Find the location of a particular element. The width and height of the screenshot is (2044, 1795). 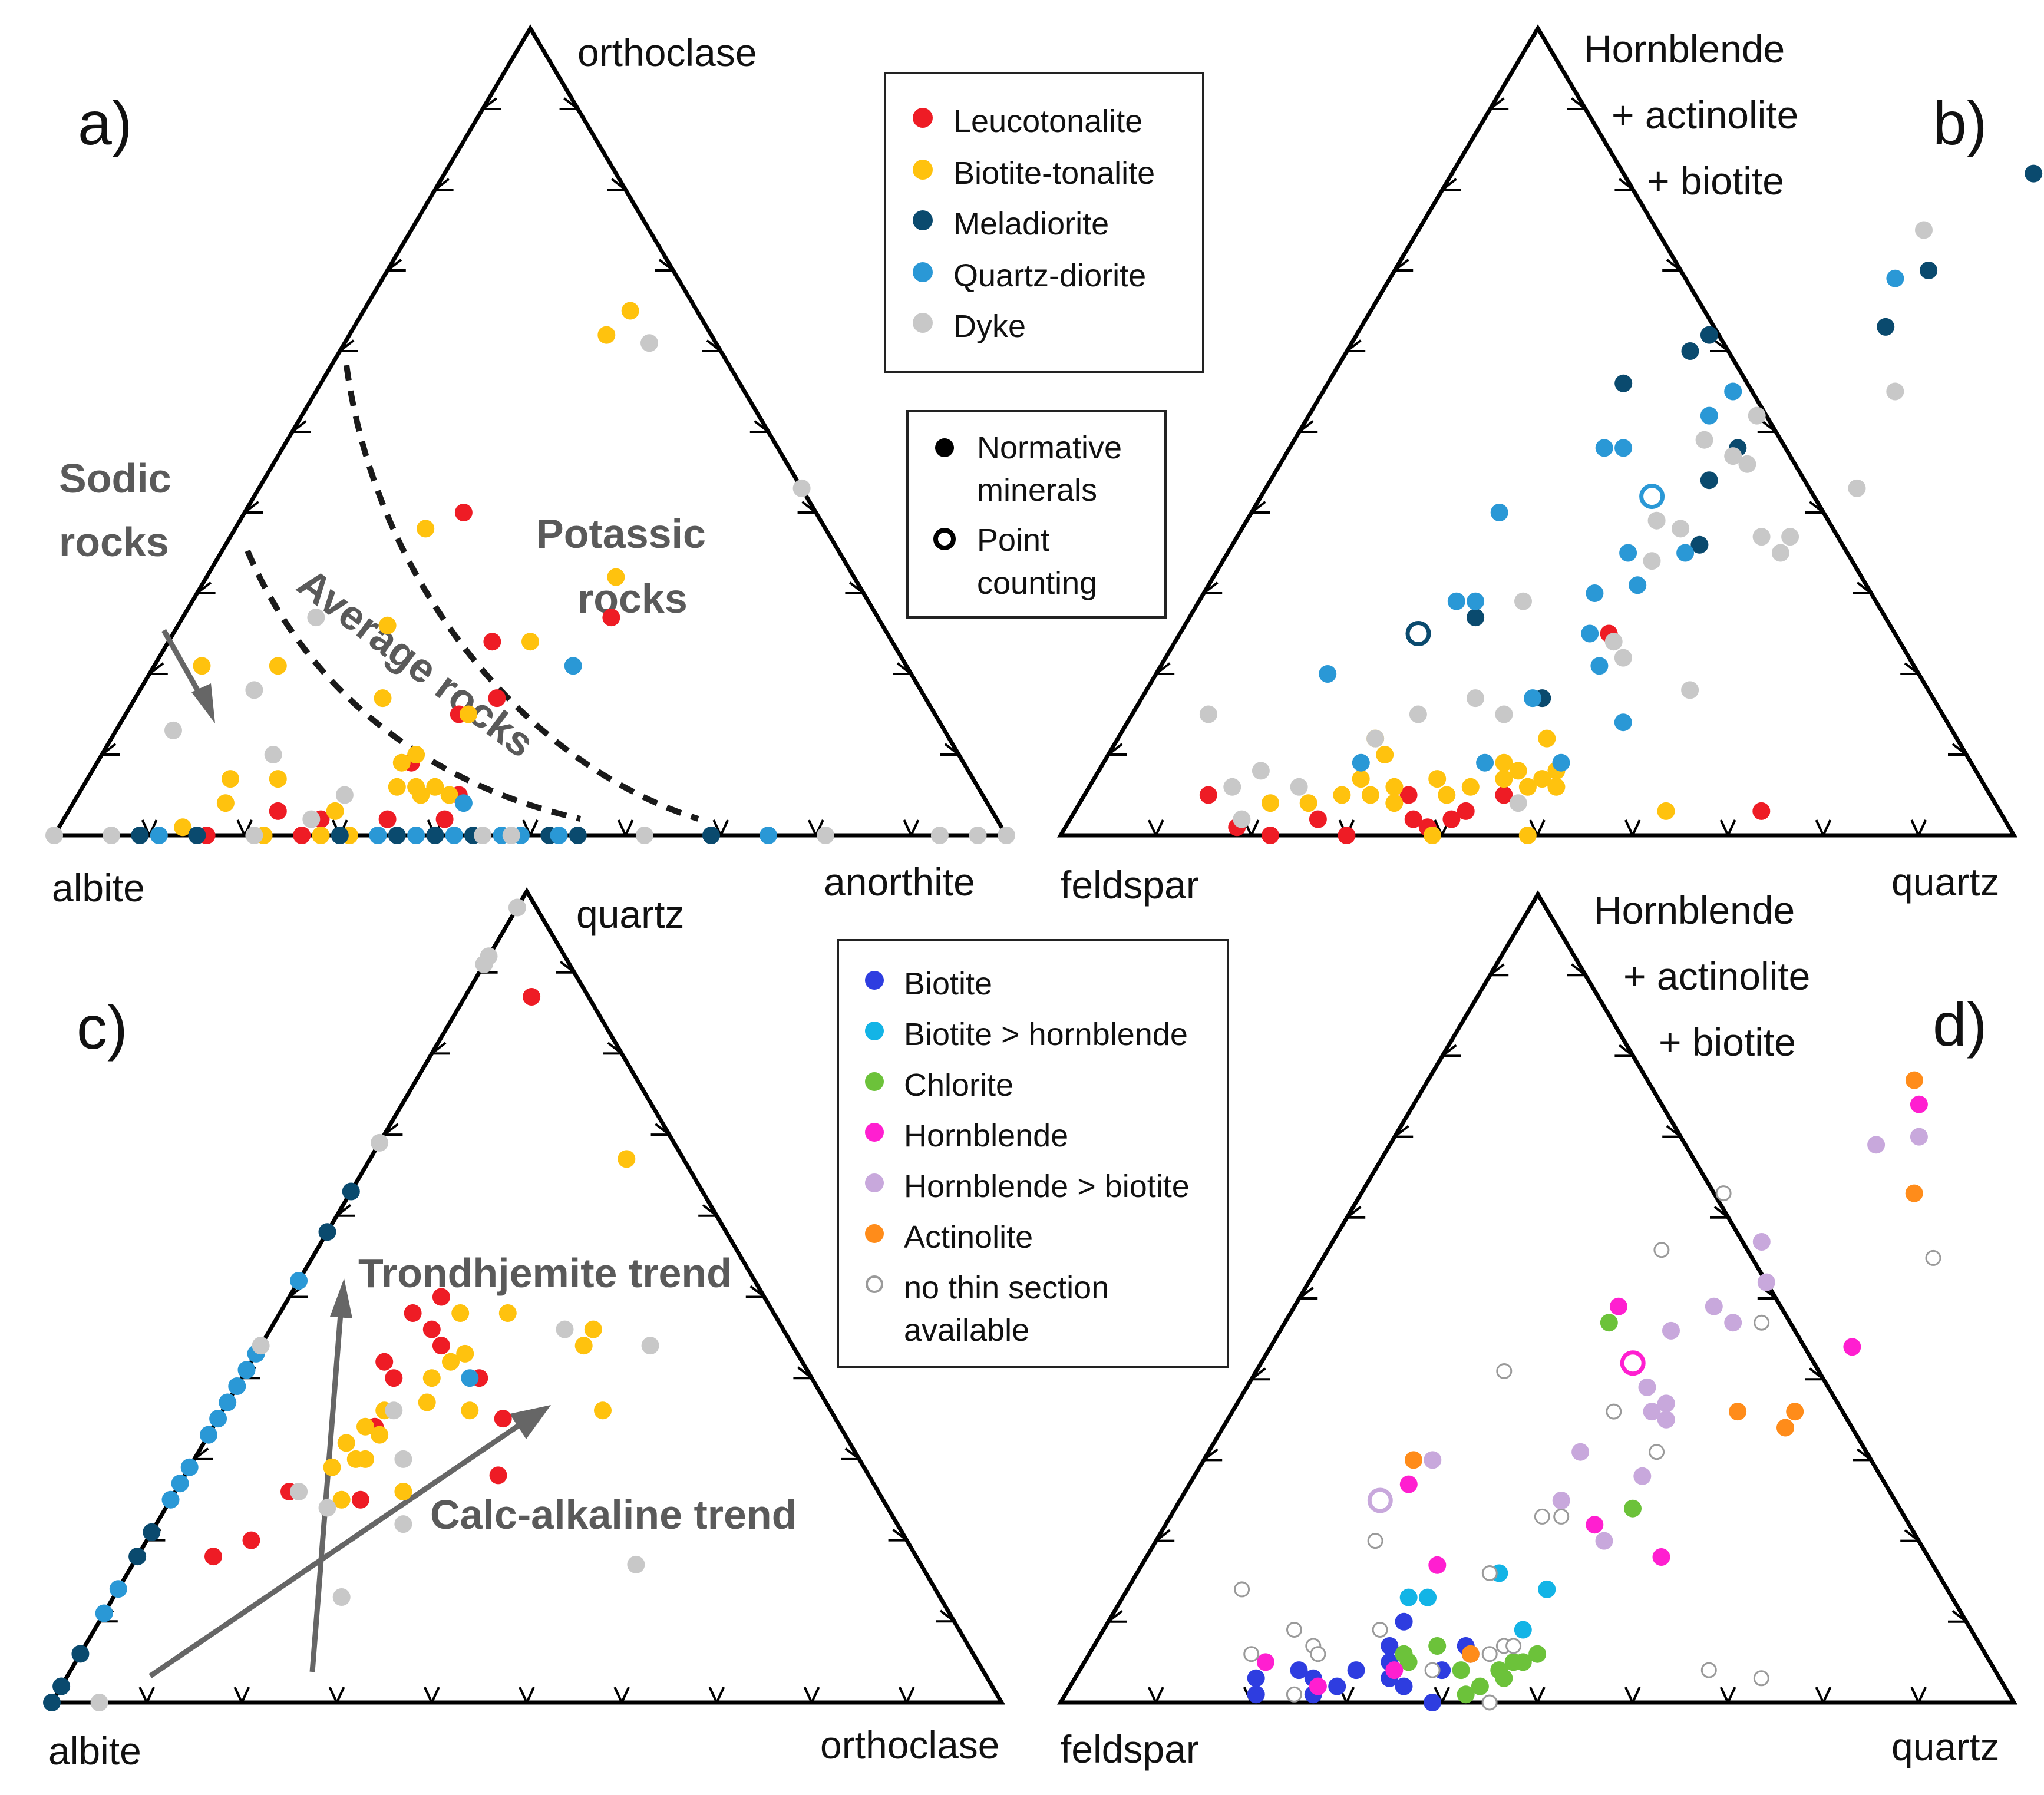

legend-item: Dyke is located at coordinates (969, 326).